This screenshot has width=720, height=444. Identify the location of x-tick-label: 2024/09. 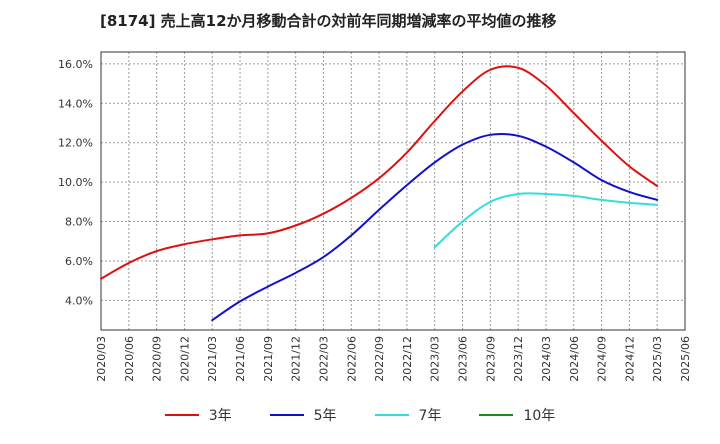
(602, 359).